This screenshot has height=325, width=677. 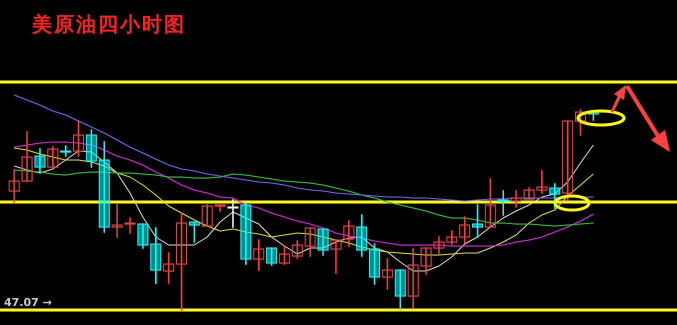 What do you see at coordinates (28, 302) in the screenshot?
I see `ref-line-label: 47.07 →` at bounding box center [28, 302].